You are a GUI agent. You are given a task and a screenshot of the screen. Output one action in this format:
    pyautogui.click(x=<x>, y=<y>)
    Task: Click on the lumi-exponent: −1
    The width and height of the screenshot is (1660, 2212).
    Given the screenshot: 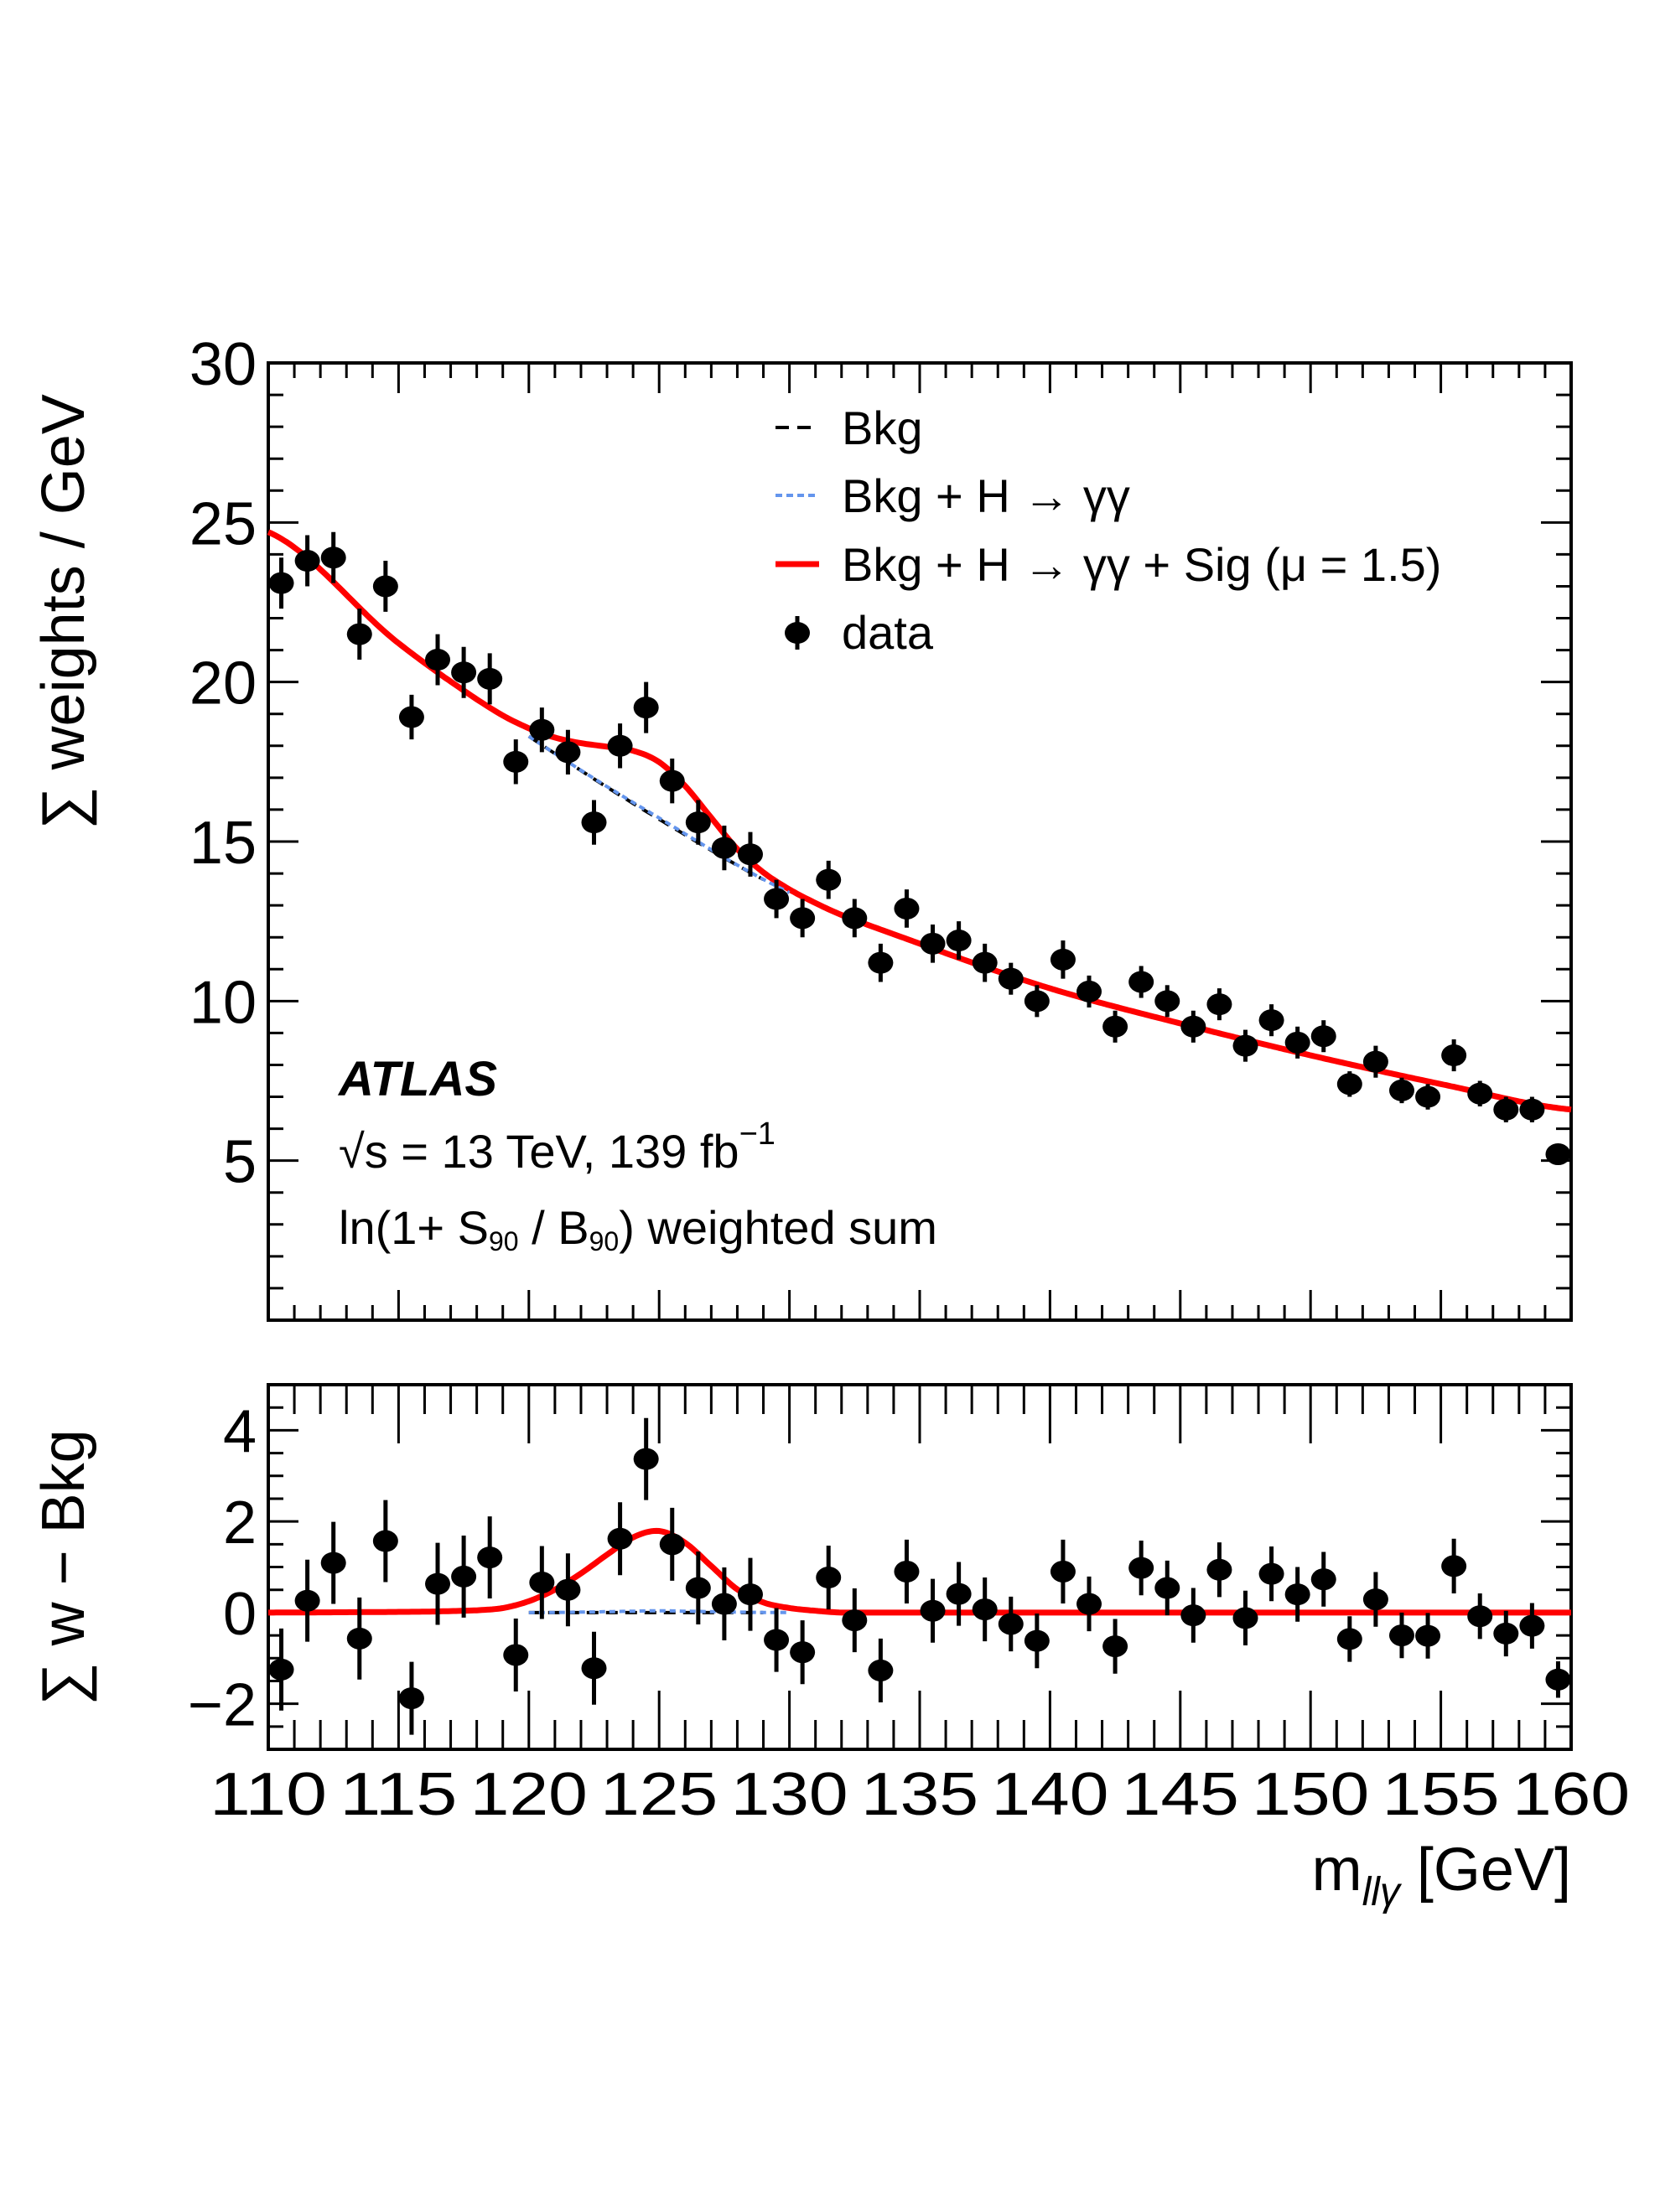 What is the action you would take?
    pyautogui.click(x=757, y=1134)
    